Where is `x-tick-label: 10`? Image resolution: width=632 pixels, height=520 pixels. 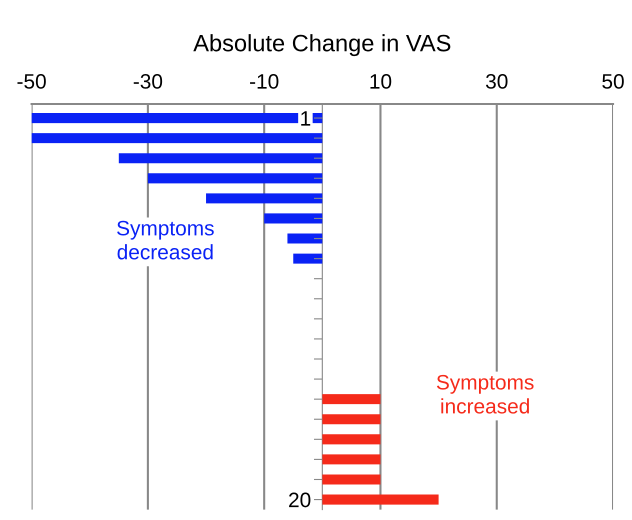 x-tick-label: 10 is located at coordinates (381, 81).